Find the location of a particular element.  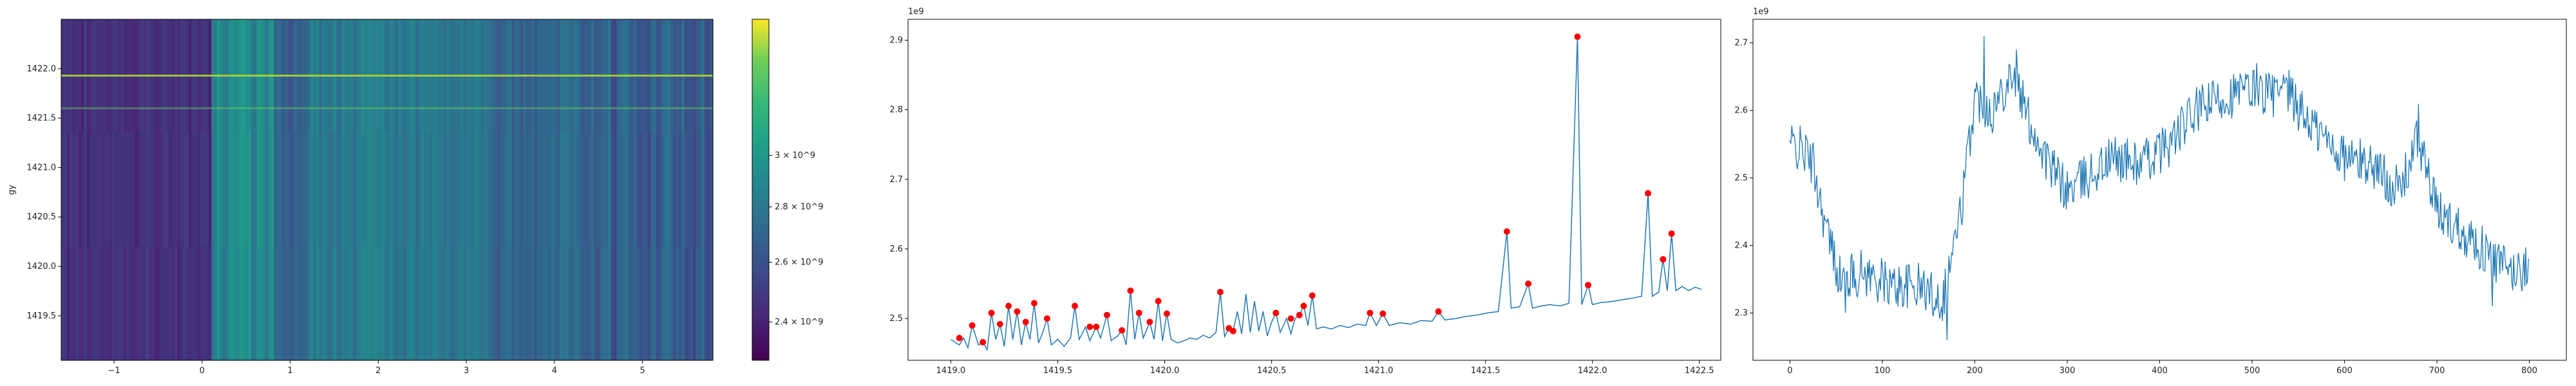

peaks-y-tick-label: 2.6 is located at coordinates (896, 249).